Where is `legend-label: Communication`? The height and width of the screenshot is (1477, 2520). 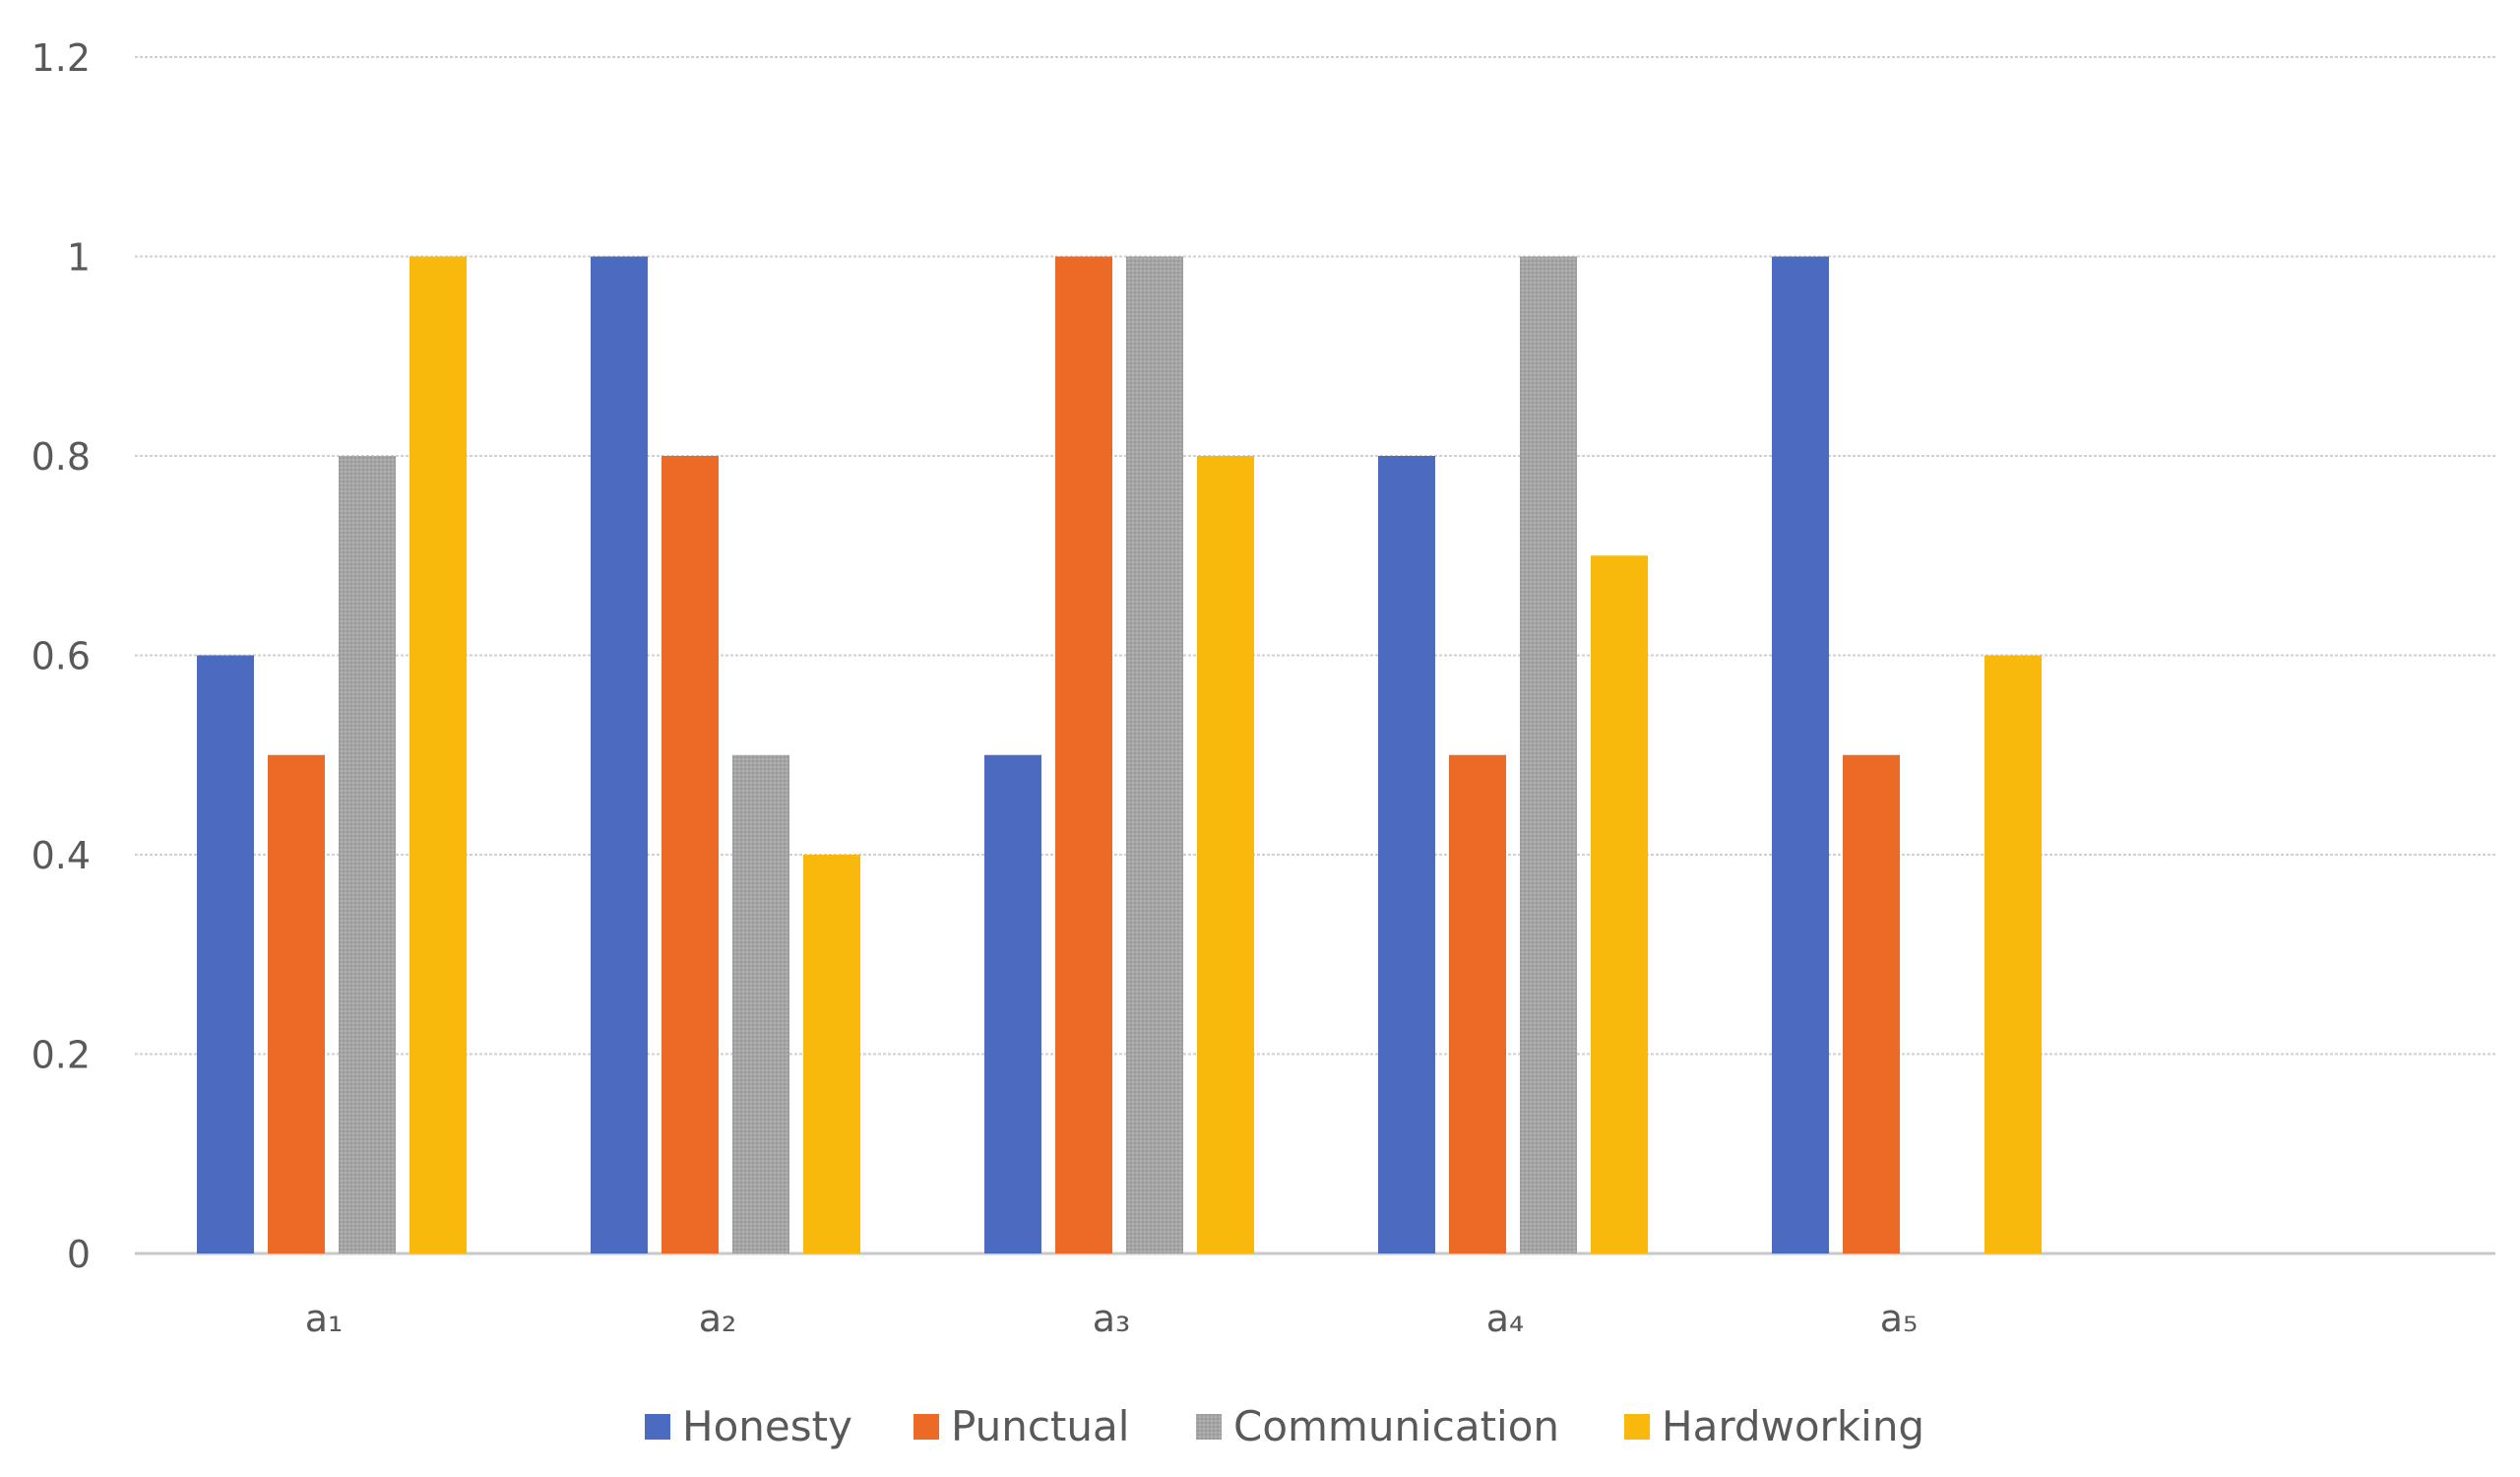 legend-label: Communication is located at coordinates (1396, 1426).